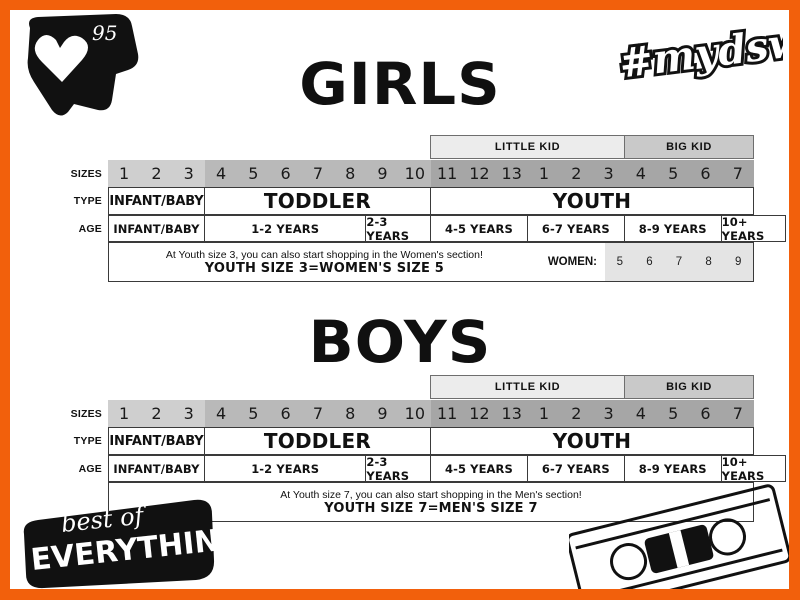 The height and width of the screenshot is (600, 800). What do you see at coordinates (104, 33) in the screenshot?
I see `heart-badge-number: 95` at bounding box center [104, 33].